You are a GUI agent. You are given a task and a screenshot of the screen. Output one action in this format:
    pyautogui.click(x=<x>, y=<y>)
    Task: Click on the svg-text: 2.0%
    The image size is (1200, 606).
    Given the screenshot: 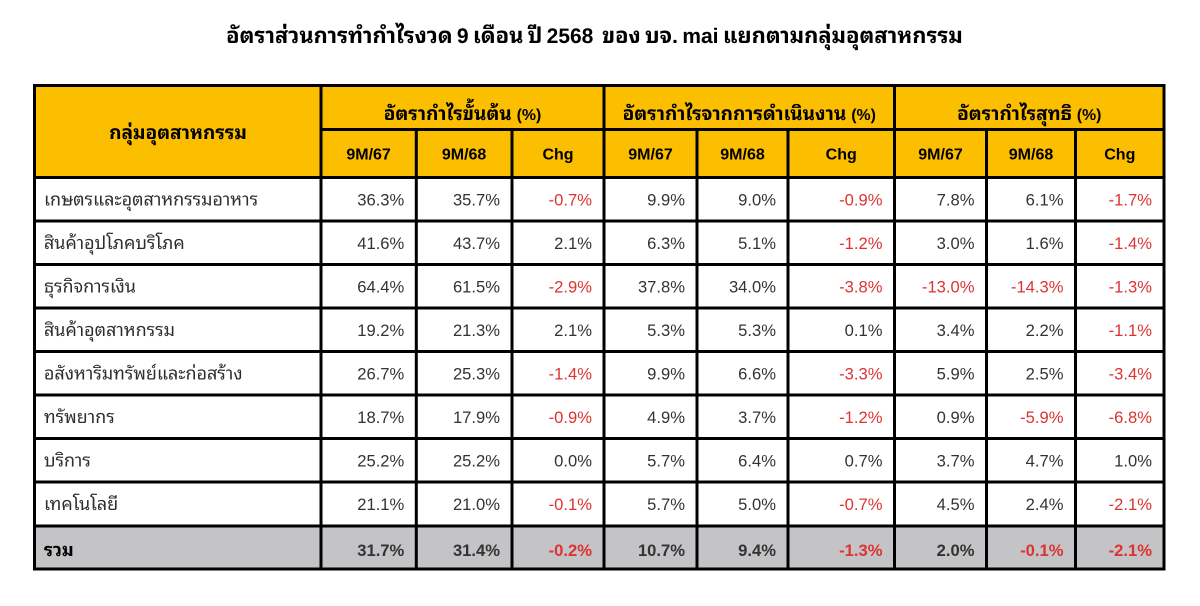 What is the action you would take?
    pyautogui.click(x=956, y=550)
    